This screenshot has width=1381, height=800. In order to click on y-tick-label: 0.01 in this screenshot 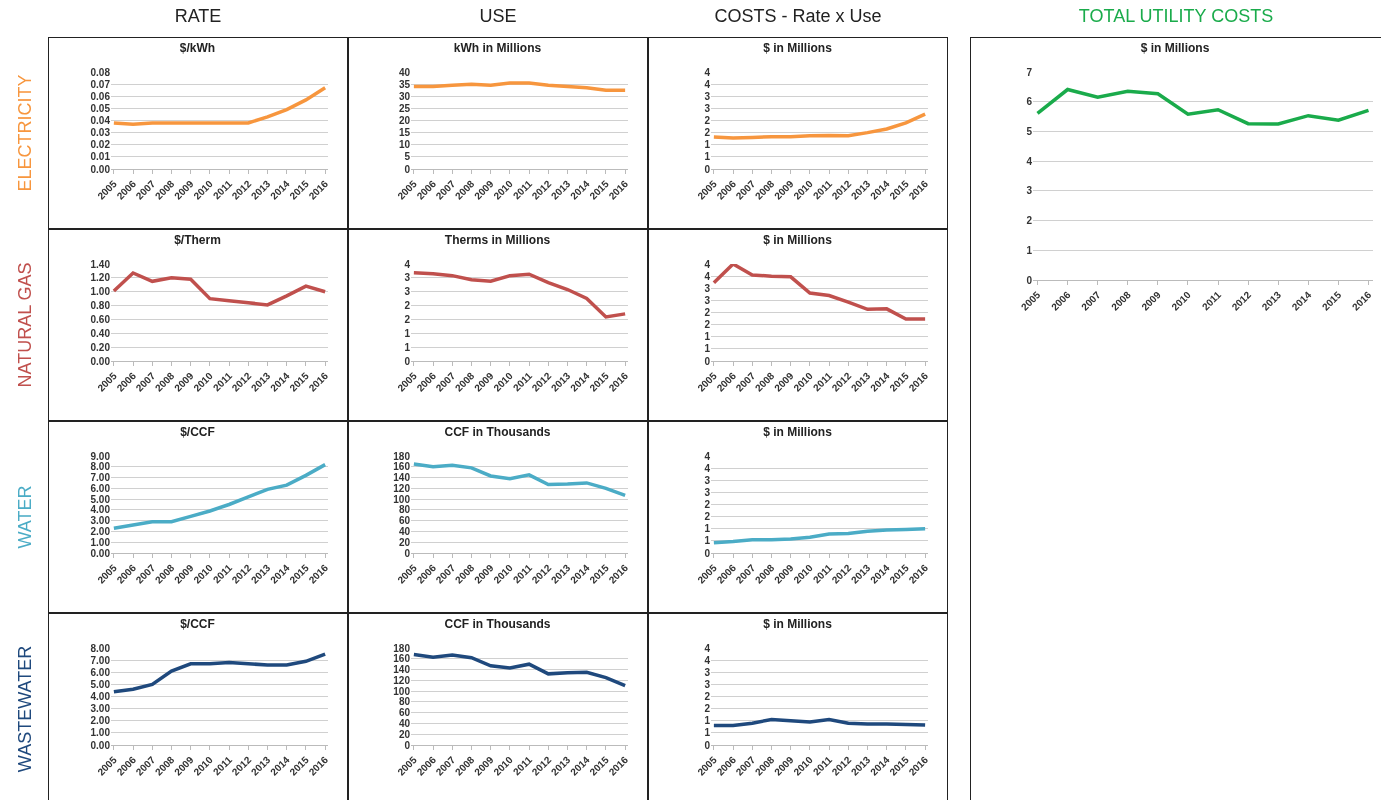, I will do `click(100, 157)`.